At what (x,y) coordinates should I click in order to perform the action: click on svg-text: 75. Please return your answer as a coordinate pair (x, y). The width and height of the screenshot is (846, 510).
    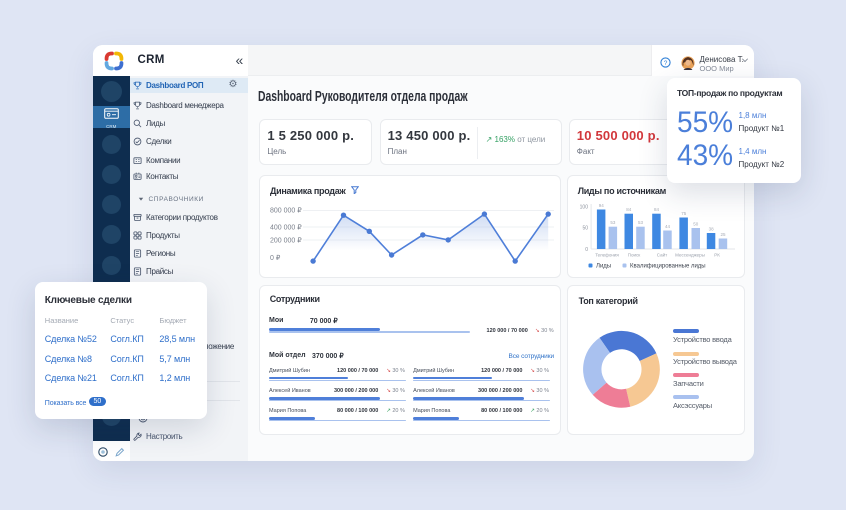
    Looking at the image, I should click on (684, 213).